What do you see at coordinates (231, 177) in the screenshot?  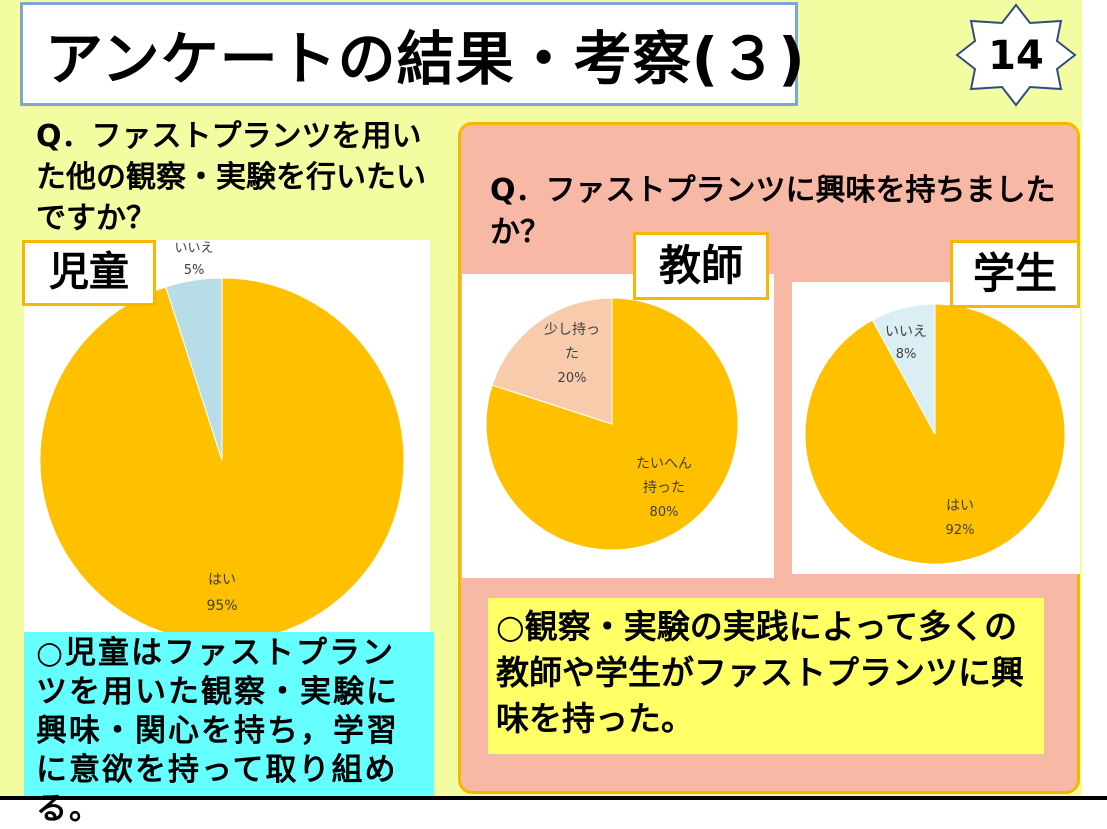 I see `left-question: Q．ファストプランツを用いた他の観察・実験を行いたいですか？` at bounding box center [231, 177].